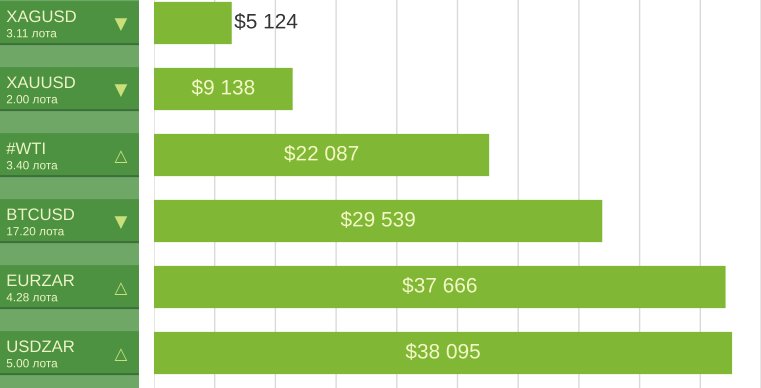 The image size is (761, 388). What do you see at coordinates (41, 16) in the screenshot?
I see `y-tick-label: XAGUSD` at bounding box center [41, 16].